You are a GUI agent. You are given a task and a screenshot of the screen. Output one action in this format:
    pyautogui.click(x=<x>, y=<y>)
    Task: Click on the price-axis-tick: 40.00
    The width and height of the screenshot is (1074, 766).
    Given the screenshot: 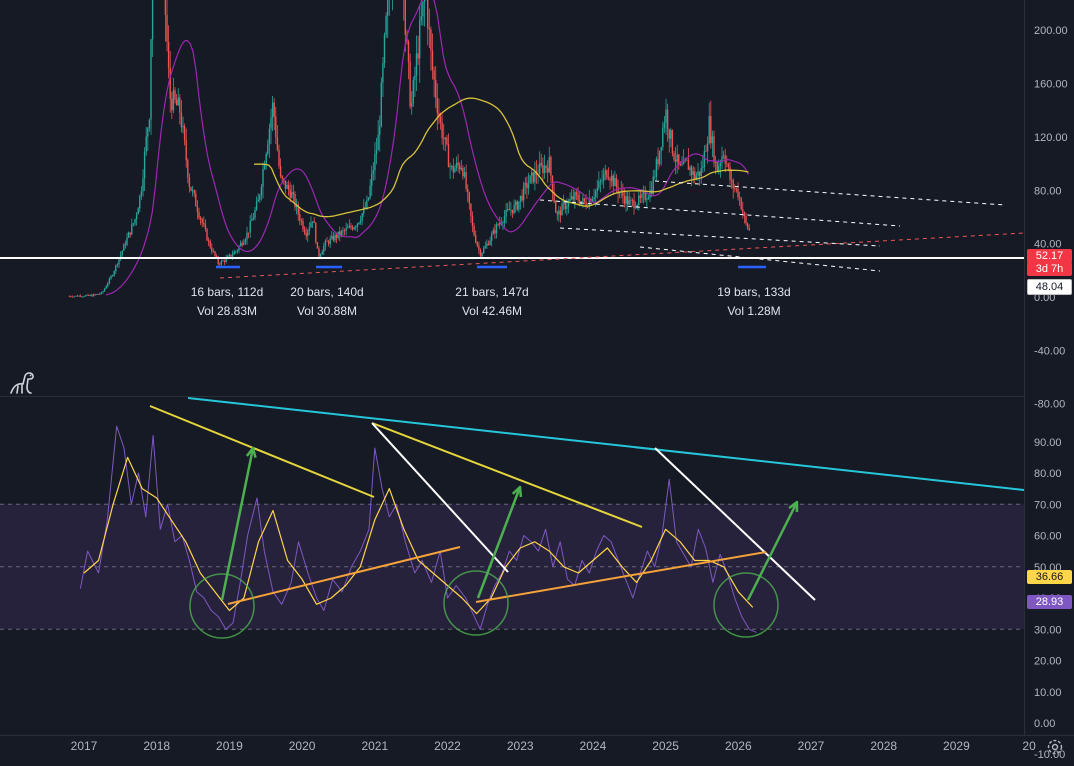 What is the action you would take?
    pyautogui.click(x=1048, y=245)
    